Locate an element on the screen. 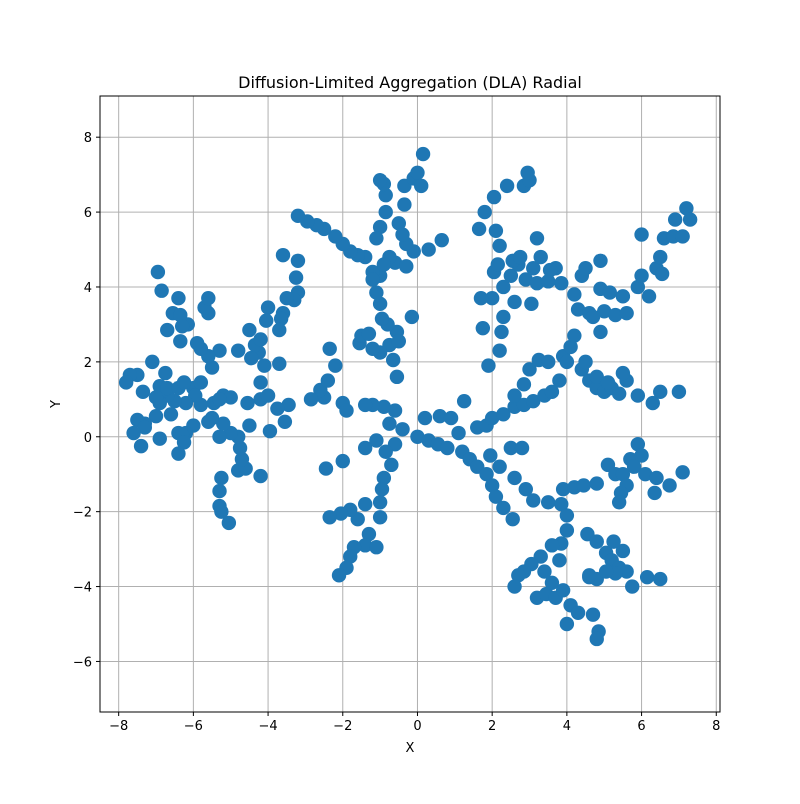 The height and width of the screenshot is (804, 800). x-tick-label: −2 is located at coordinates (342, 726).